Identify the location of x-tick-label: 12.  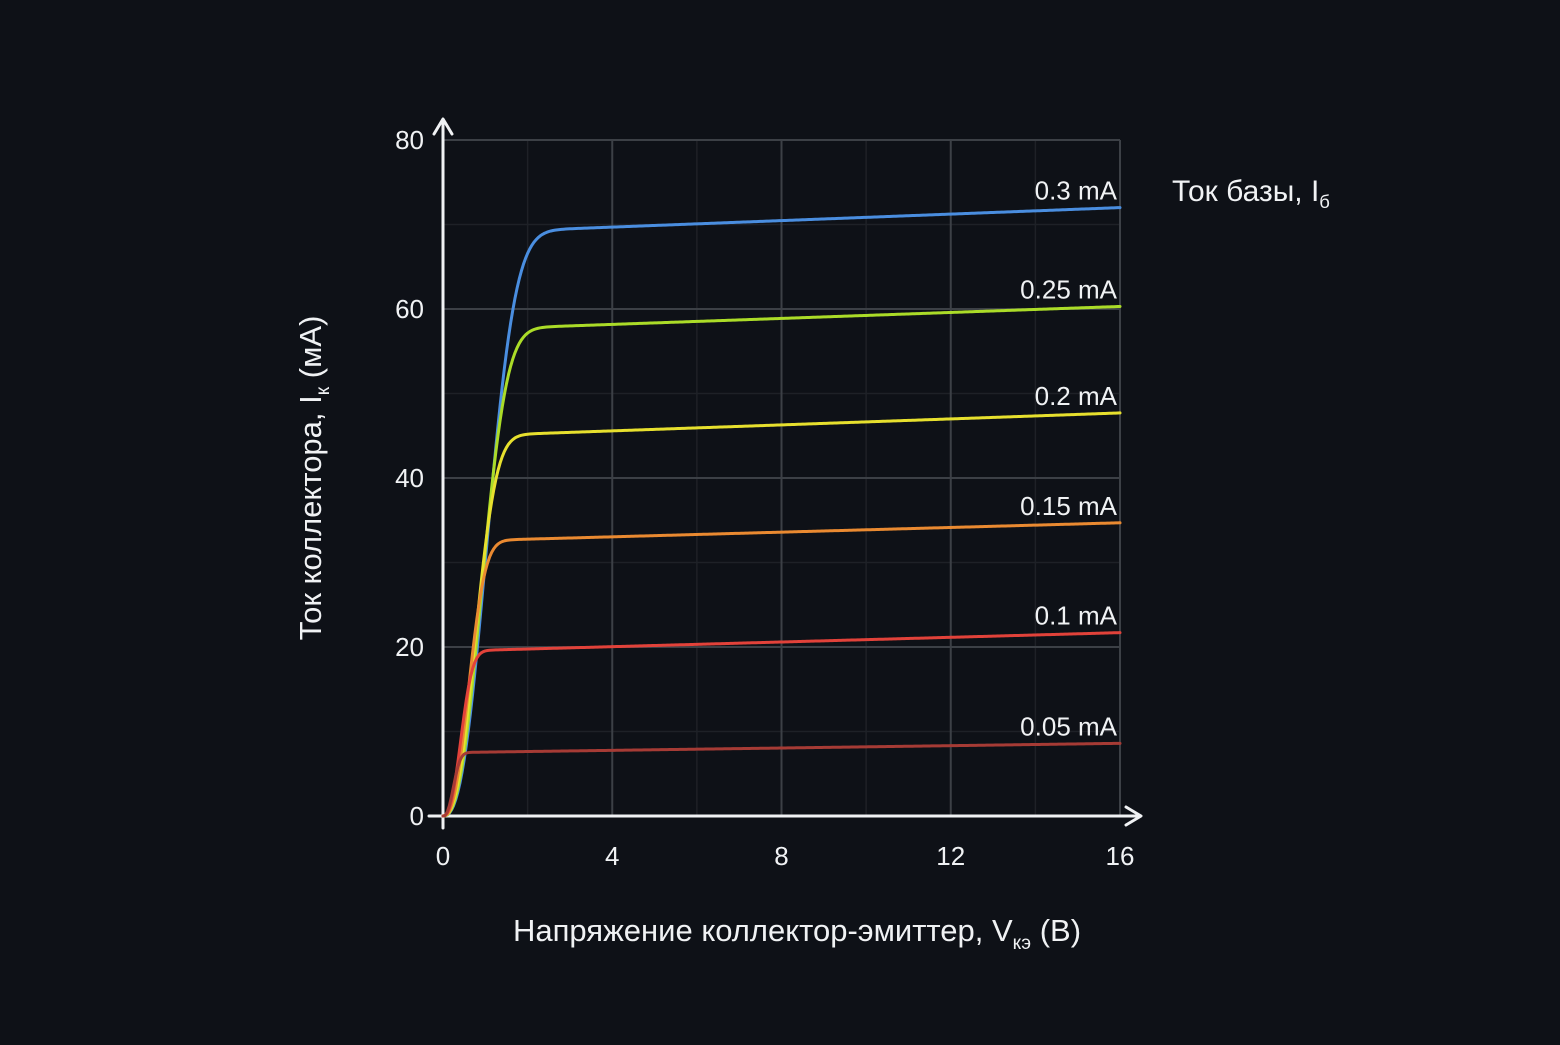
(950, 856).